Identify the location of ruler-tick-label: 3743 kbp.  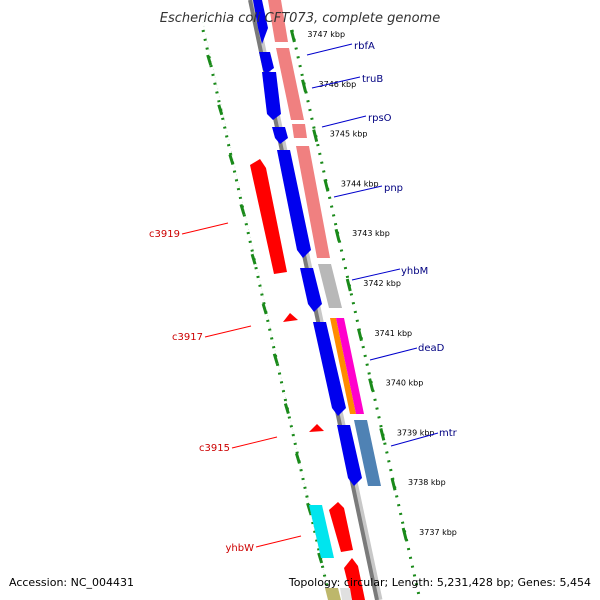
(371, 233).